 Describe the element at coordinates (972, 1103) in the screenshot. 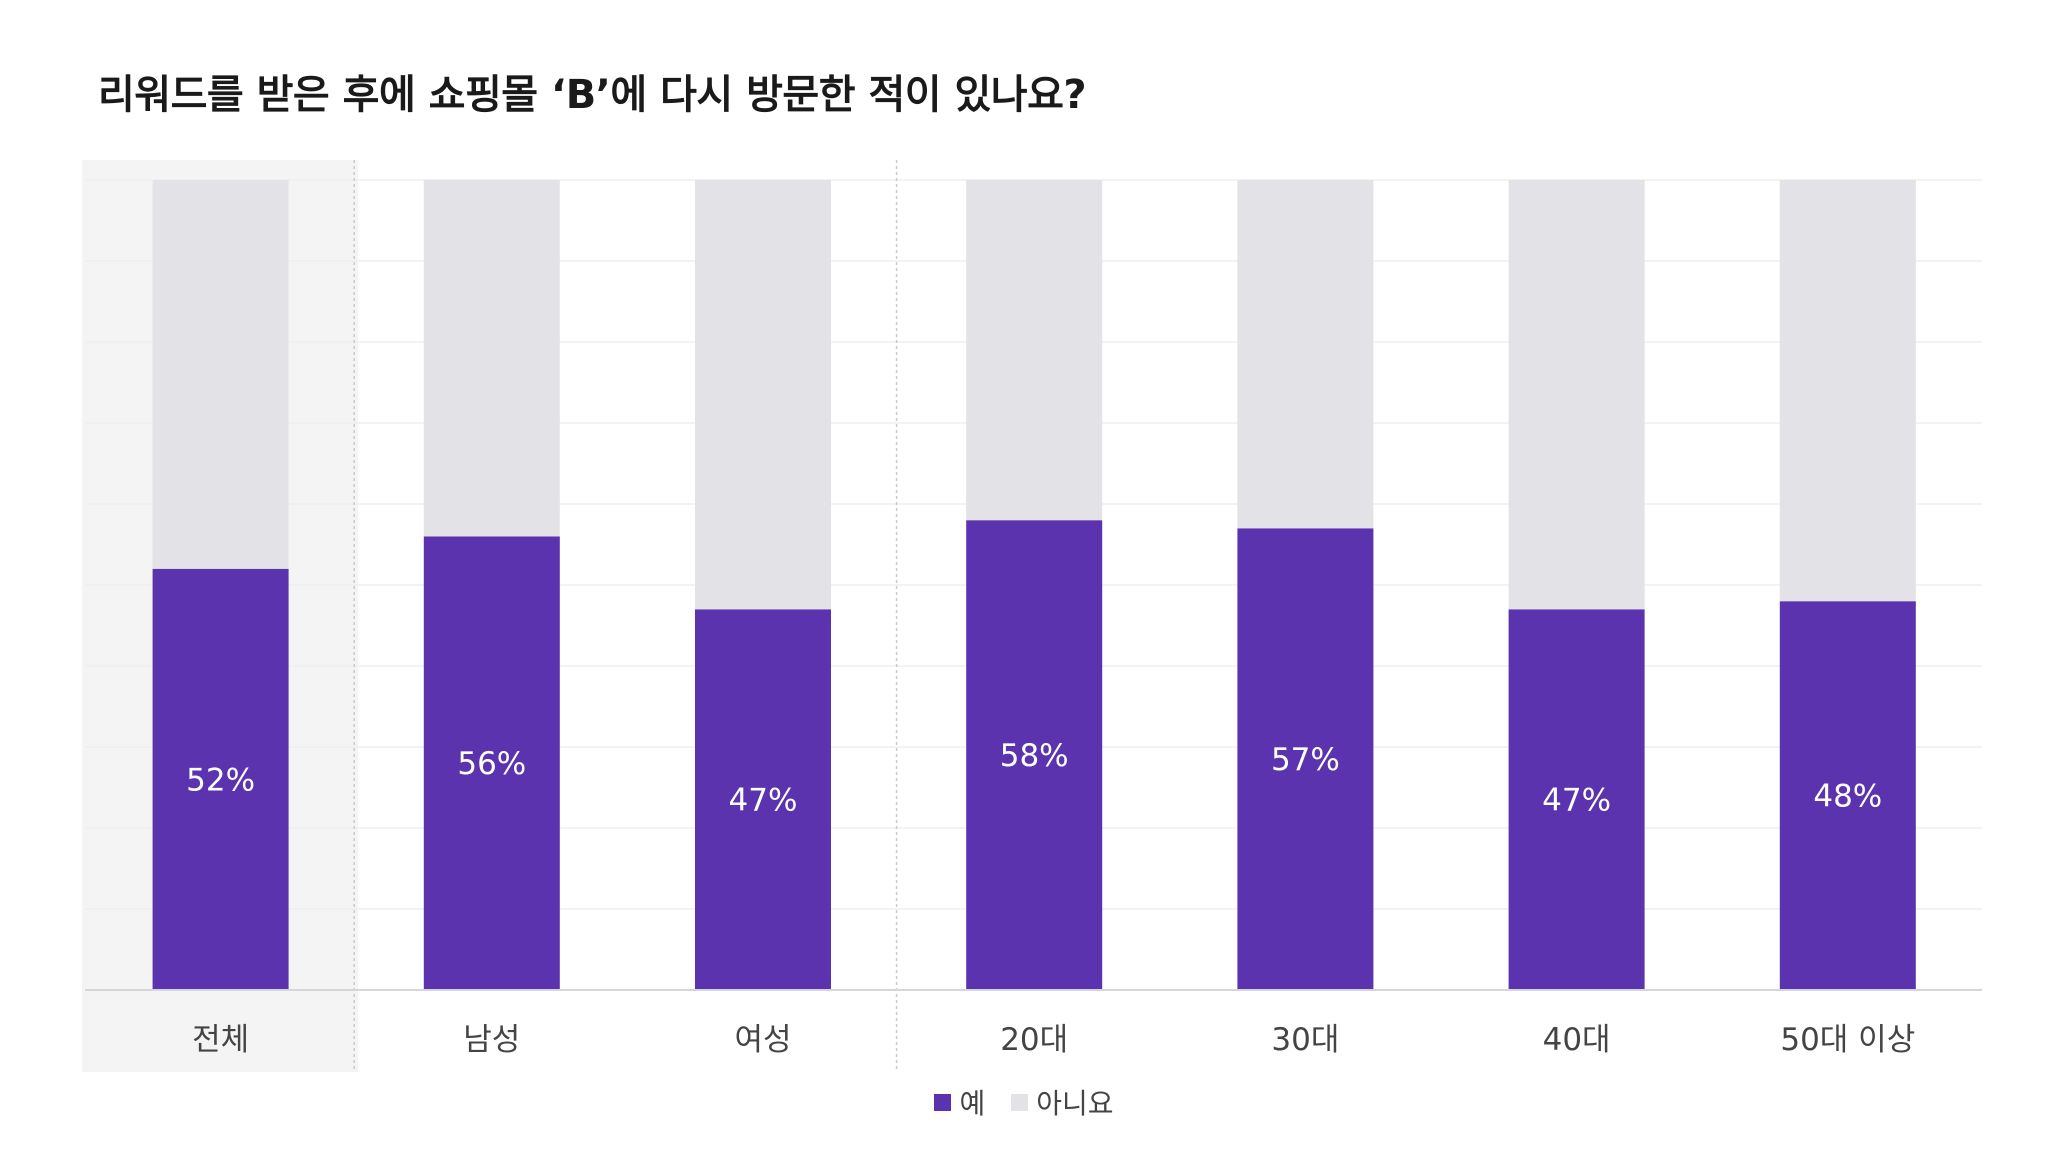

I see `legend-label: 예` at that location.